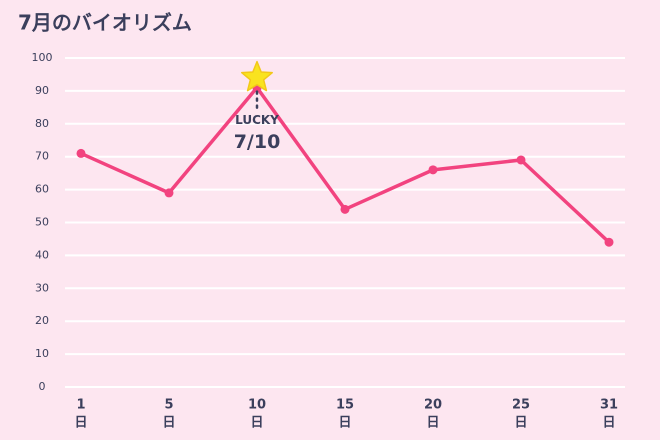 The image size is (660, 440). I want to click on y-tick-label: 70, so click(42, 156).